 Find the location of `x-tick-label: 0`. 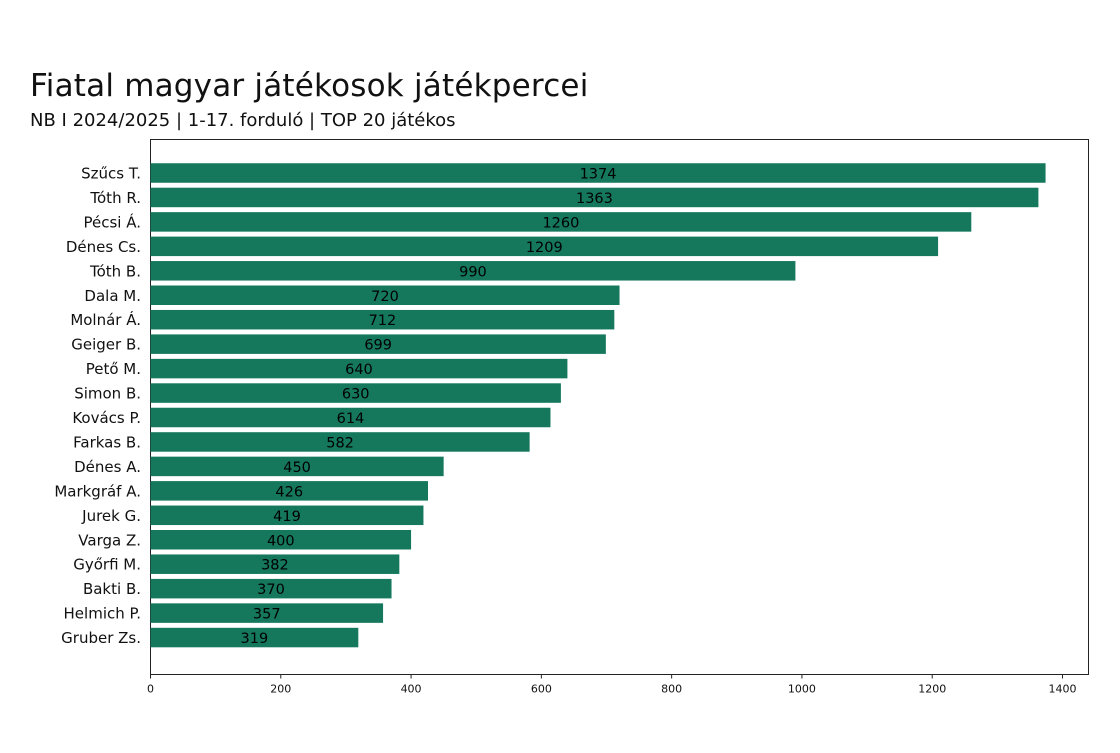

x-tick-label: 0 is located at coordinates (150, 689).